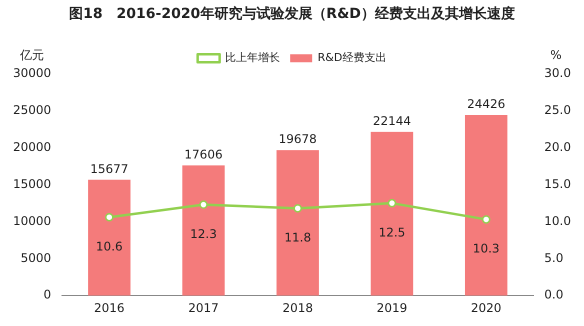  I want to click on x-tick-label: 2020, so click(486, 307).